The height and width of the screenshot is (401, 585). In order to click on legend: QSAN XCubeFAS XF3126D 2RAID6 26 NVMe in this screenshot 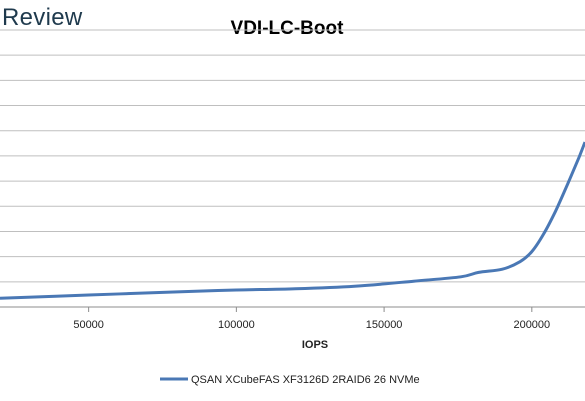, I will do `click(290, 380)`.